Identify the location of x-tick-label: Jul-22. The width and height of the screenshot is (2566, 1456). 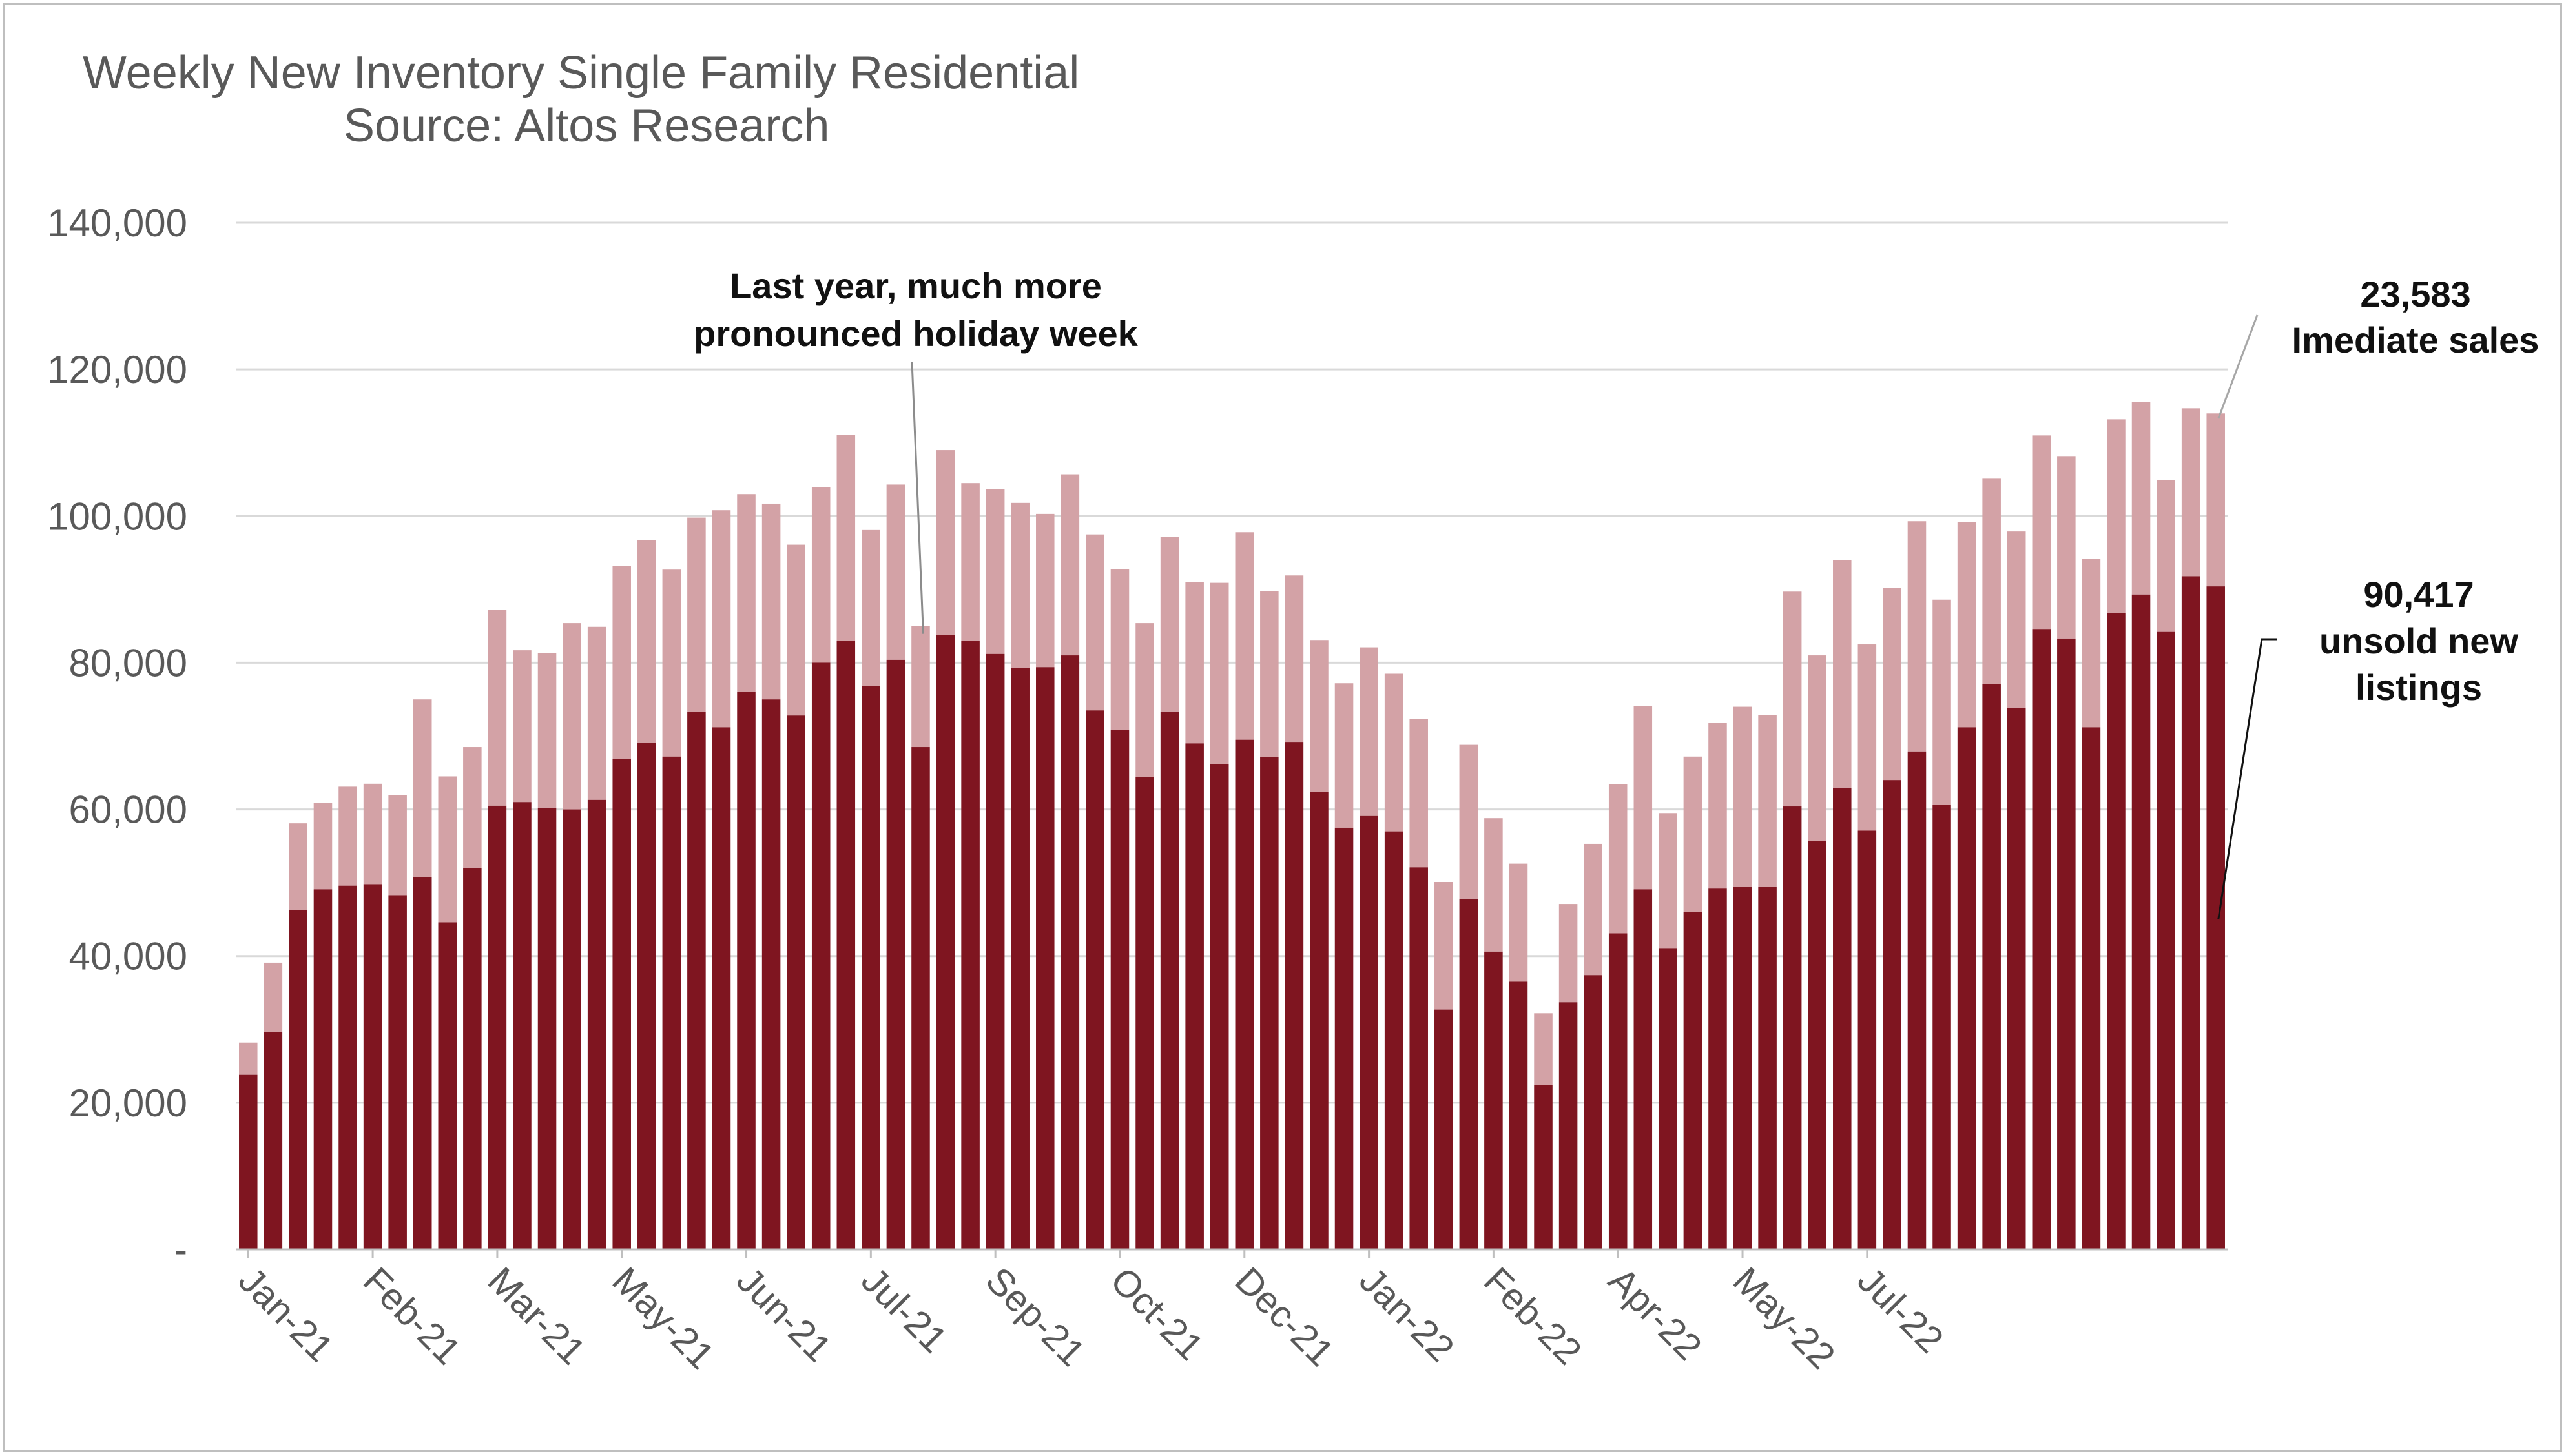
(1901, 1310).